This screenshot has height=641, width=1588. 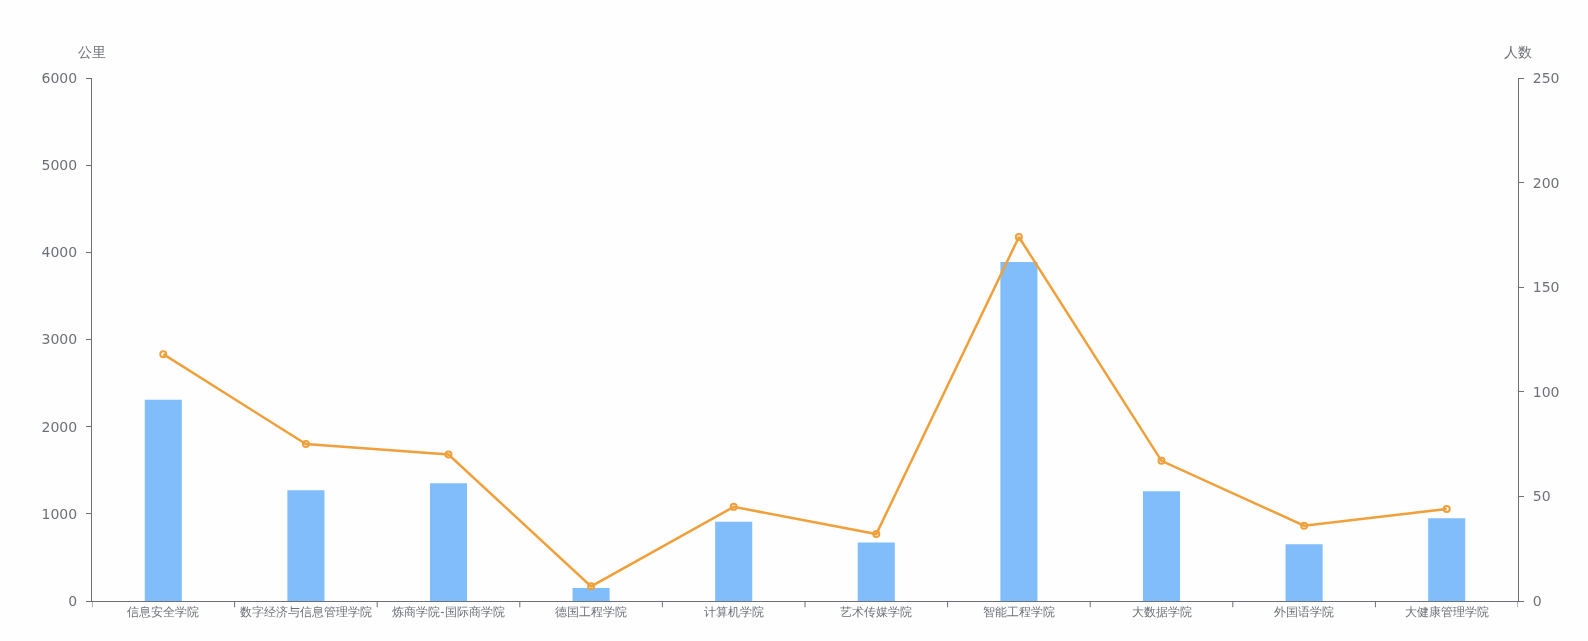 What do you see at coordinates (1518, 52) in the screenshot?
I see `y2-axis-title: 人数` at bounding box center [1518, 52].